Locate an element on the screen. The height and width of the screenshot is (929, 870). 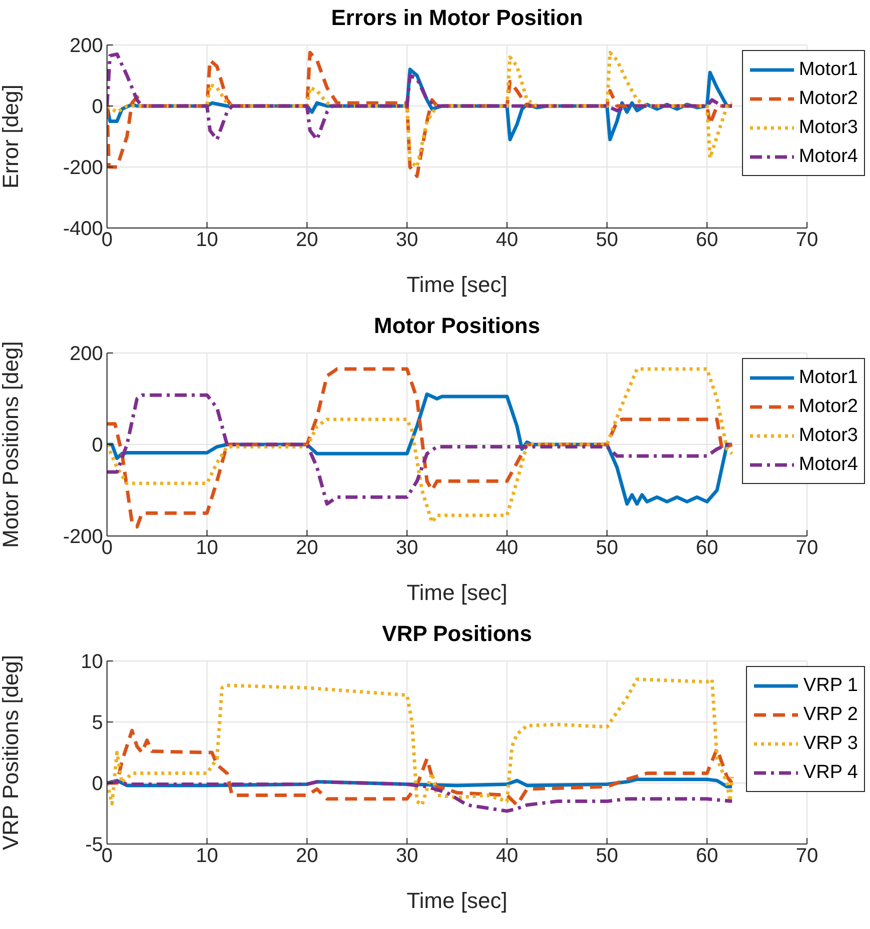
legend-label: VRP 1 is located at coordinates (830, 685).